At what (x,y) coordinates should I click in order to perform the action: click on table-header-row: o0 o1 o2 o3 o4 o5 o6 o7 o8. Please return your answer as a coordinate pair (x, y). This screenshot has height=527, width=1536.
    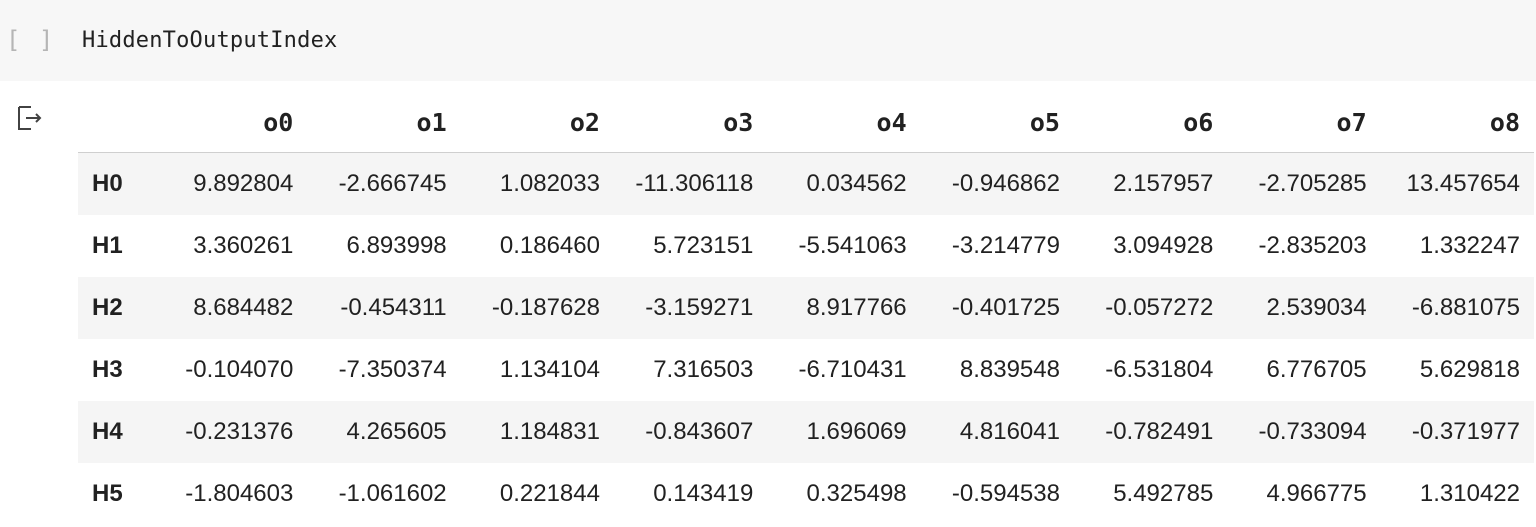
    Looking at the image, I should click on (806, 122).